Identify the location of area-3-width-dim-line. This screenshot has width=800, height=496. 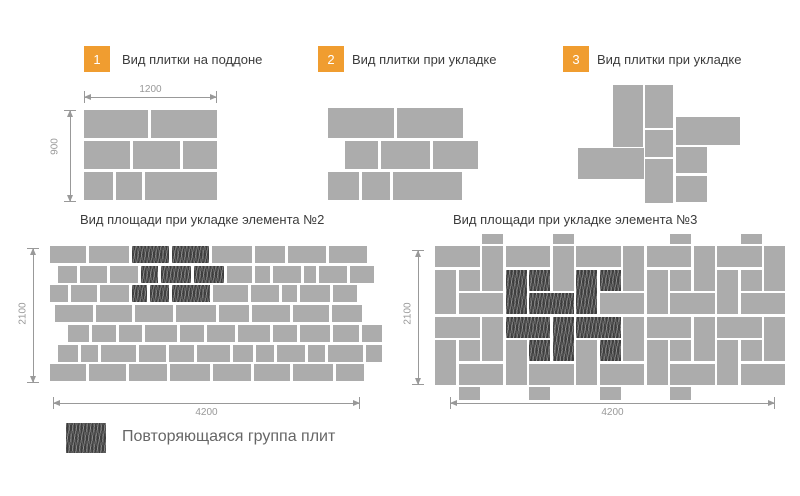
(612, 403).